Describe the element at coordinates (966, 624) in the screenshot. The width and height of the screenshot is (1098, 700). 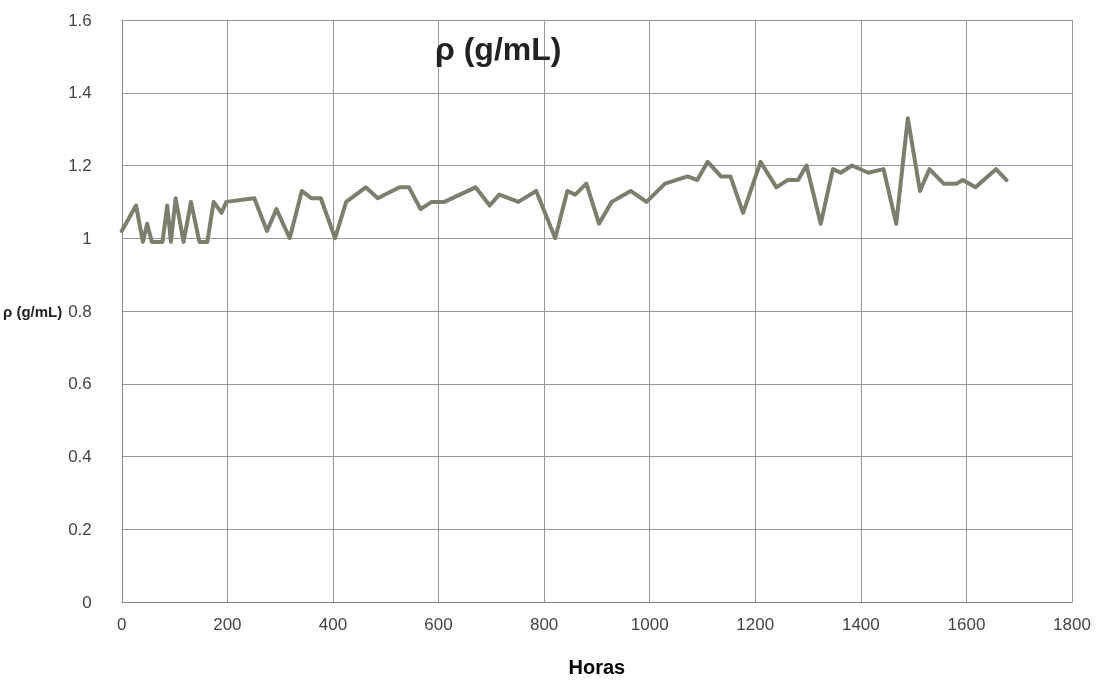
I see `x-tick-label: 1600` at that location.